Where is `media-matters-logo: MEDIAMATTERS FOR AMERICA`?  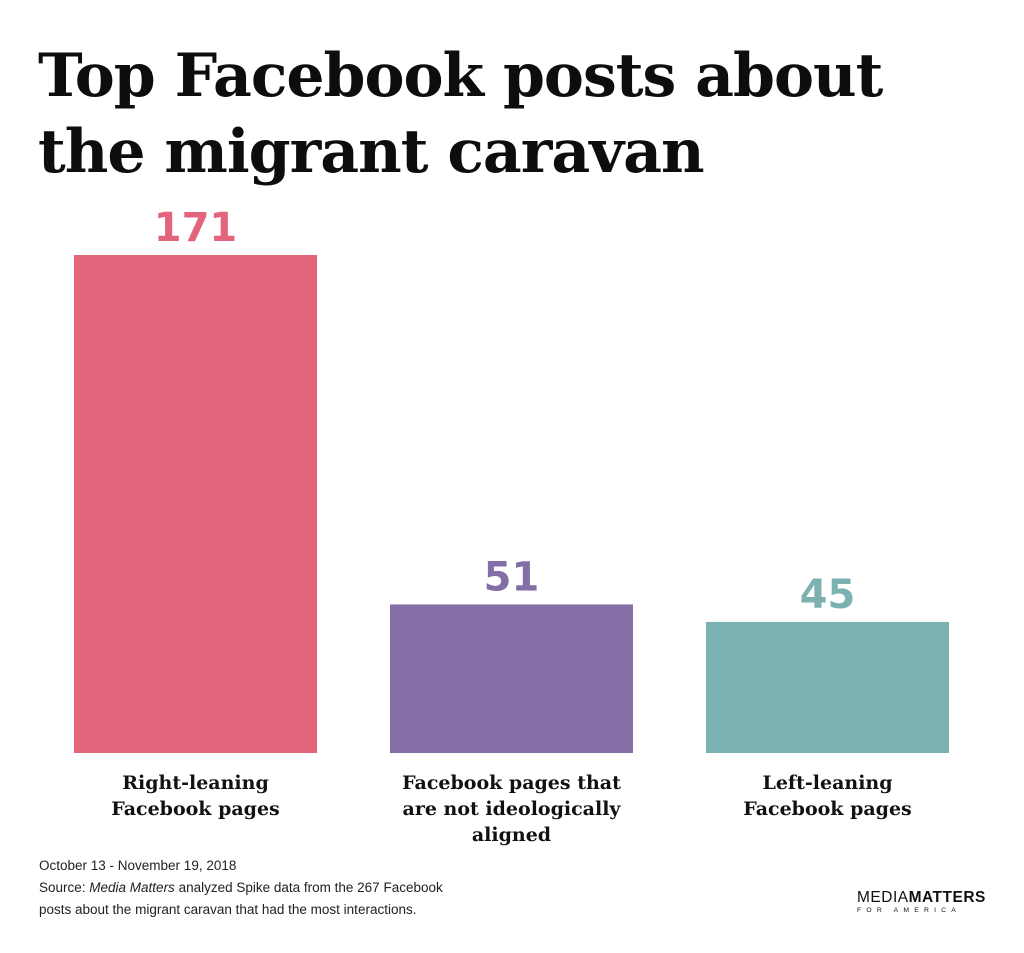 media-matters-logo: MEDIAMATTERS FOR AMERICA is located at coordinates (921, 902).